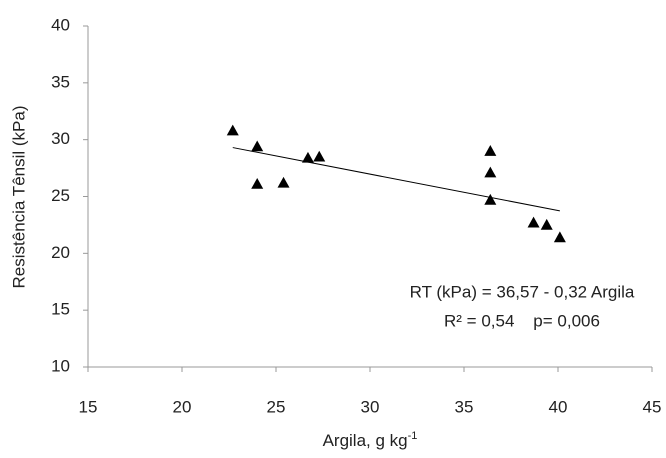  I want to click on y-tick-label: 15, so click(60, 309).